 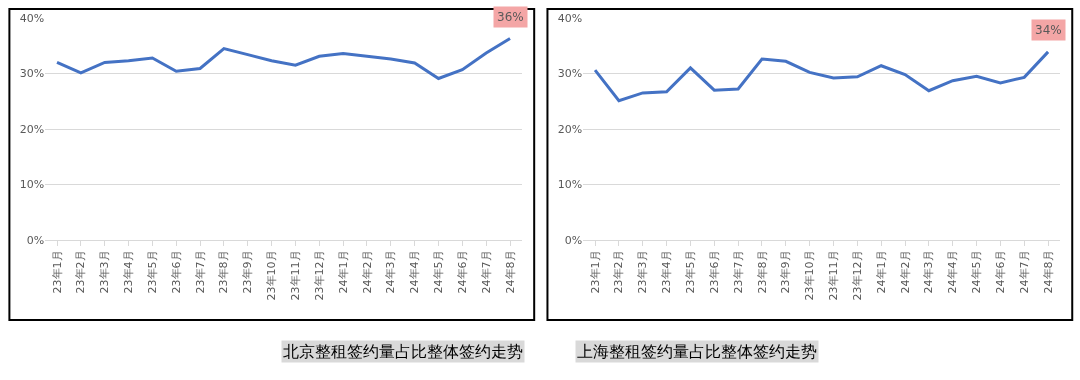 What do you see at coordinates (403, 351) in the screenshot?
I see `text: 北京整租签约量占比整体签约走势` at bounding box center [403, 351].